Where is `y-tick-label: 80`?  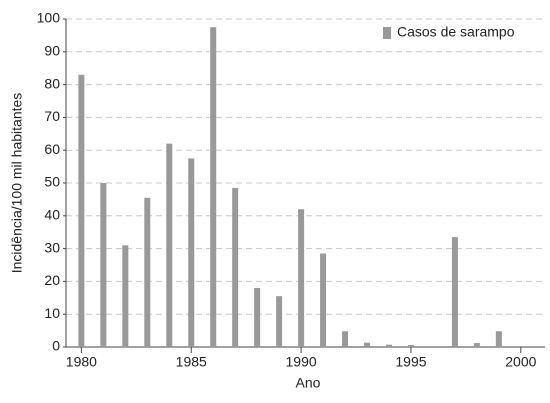
y-tick-label: 80 is located at coordinates (52, 83).